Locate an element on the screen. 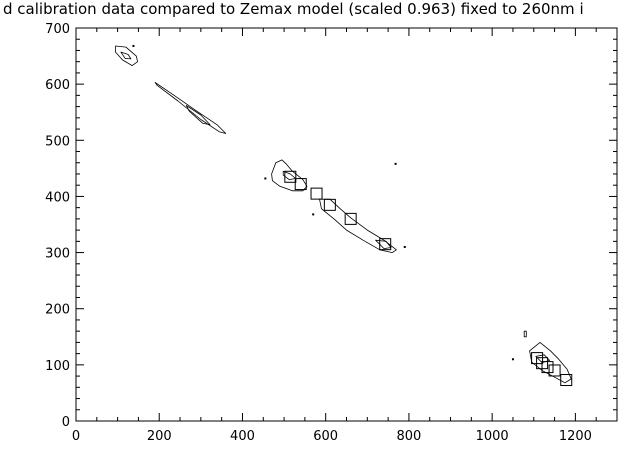 The width and height of the screenshot is (640, 472). x-tick-label: 1200 is located at coordinates (575, 436).